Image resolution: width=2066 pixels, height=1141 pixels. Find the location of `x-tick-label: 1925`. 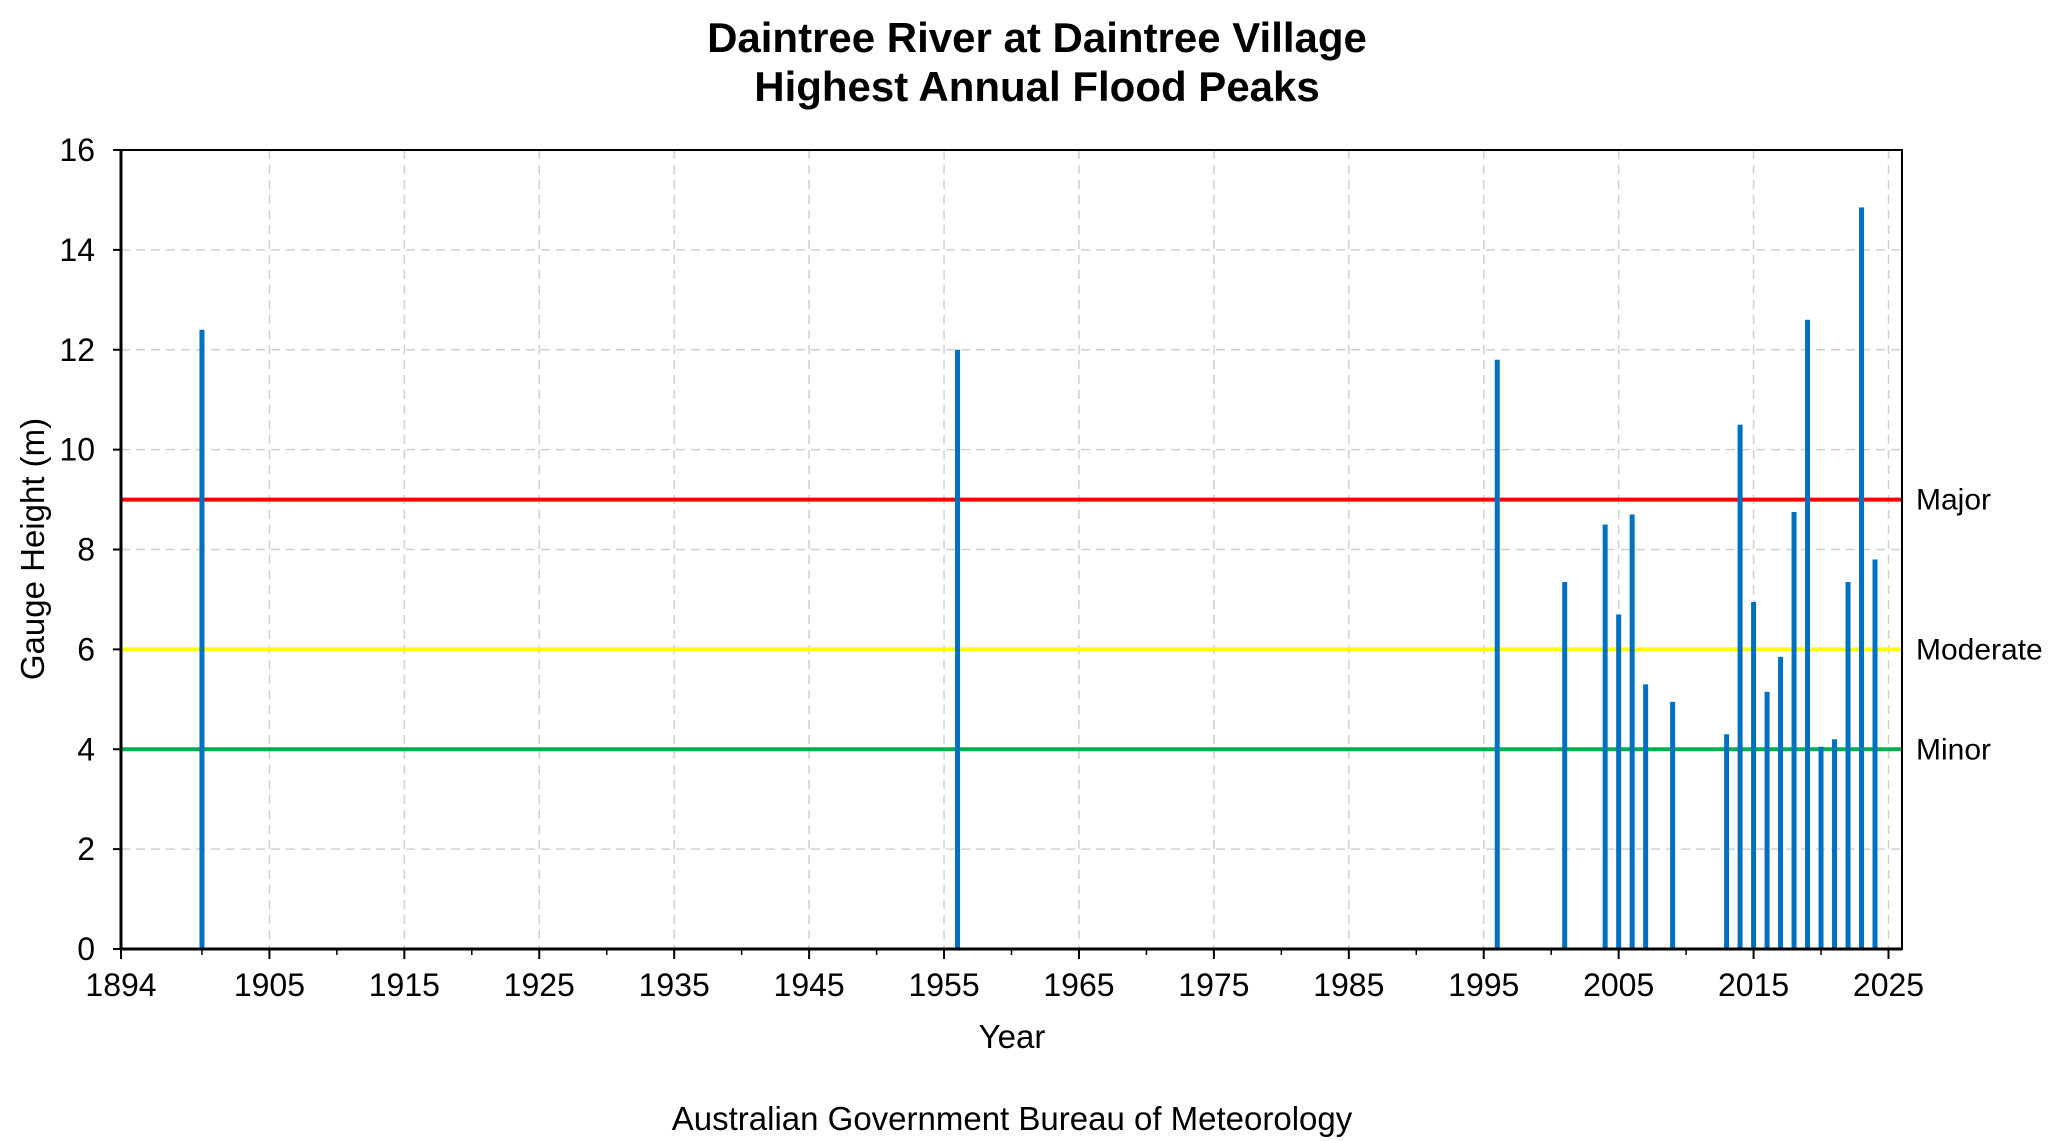

x-tick-label: 1925 is located at coordinates (539, 985).